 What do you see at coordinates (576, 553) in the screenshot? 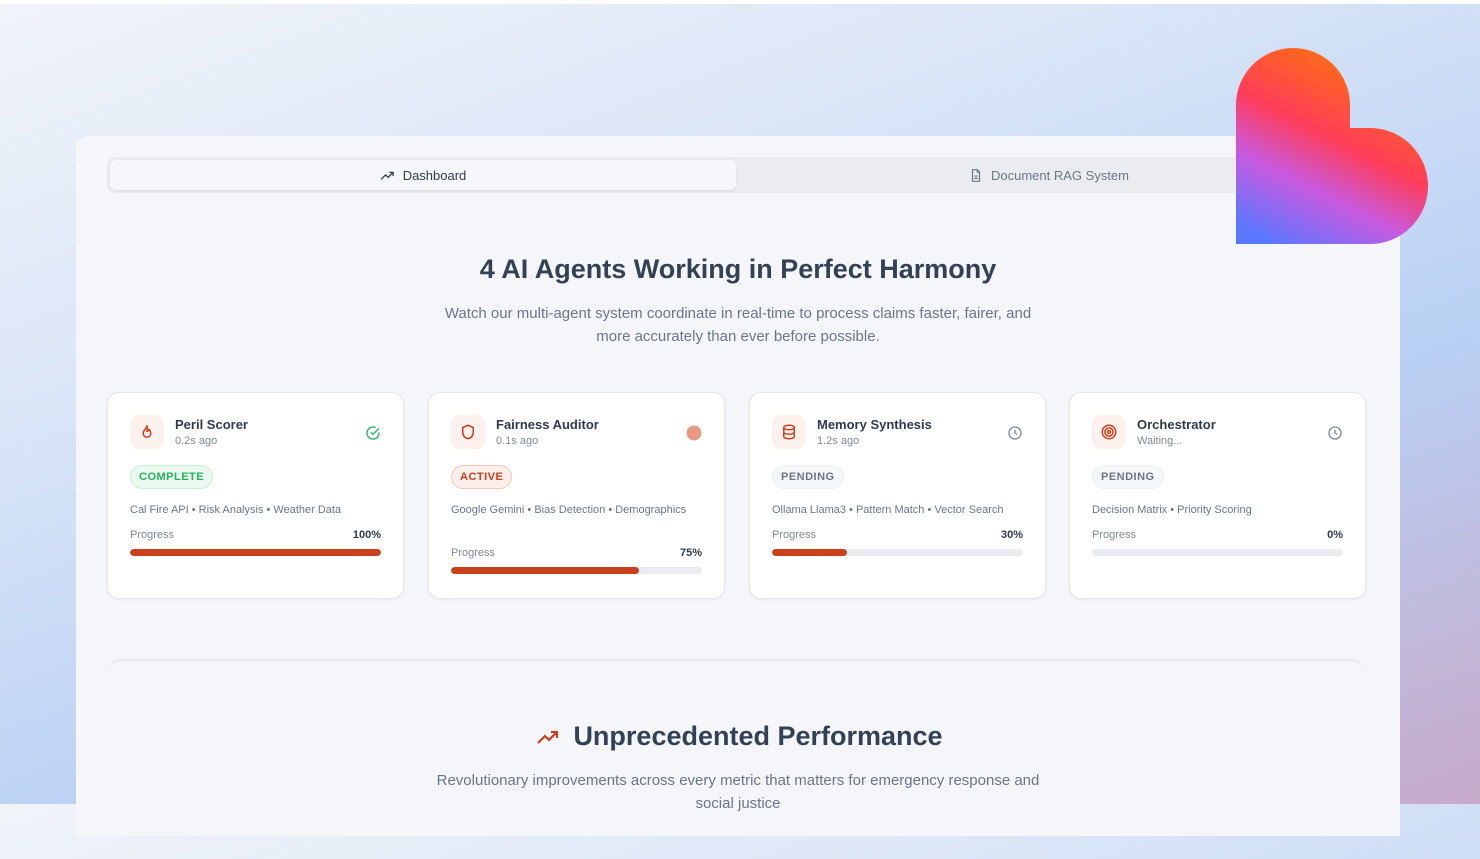
I see `progress-row: Progress 75%` at bounding box center [576, 553].